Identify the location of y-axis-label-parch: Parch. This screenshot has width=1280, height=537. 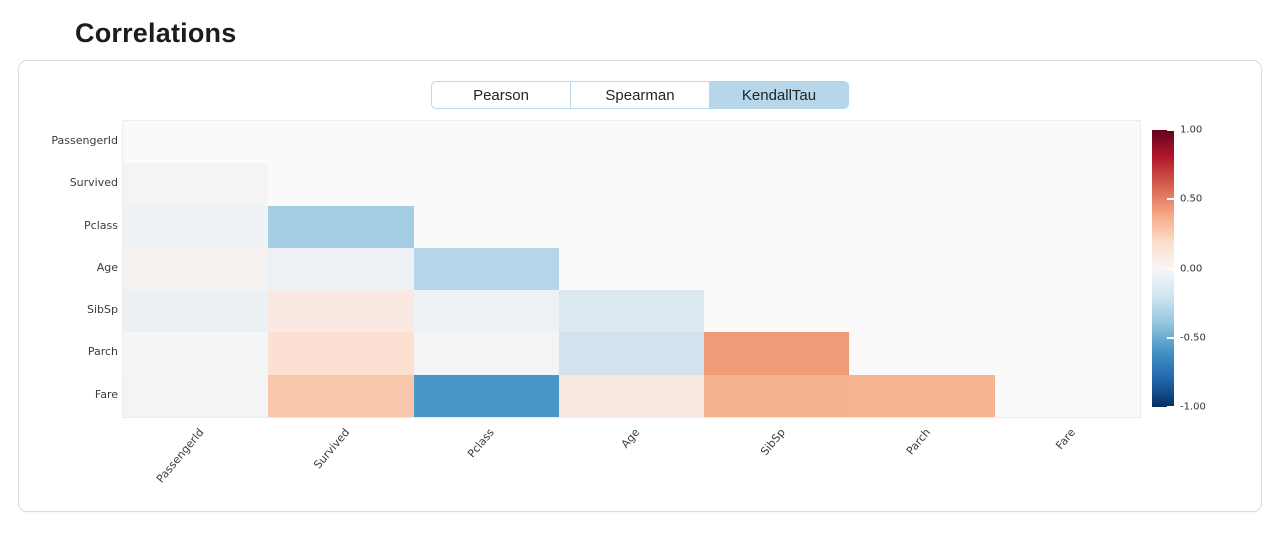
(102, 352).